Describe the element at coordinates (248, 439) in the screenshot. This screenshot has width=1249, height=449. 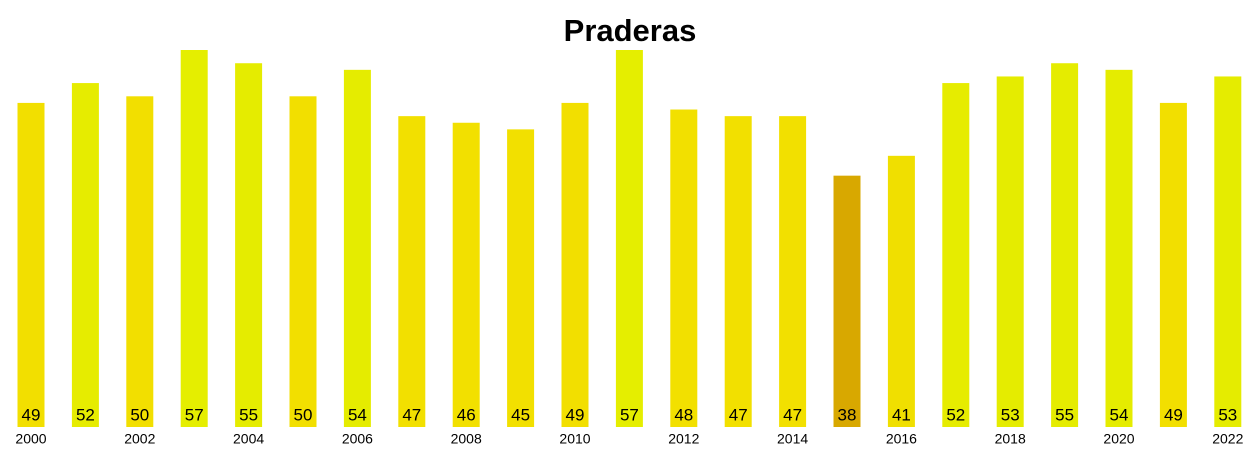
I see `x-tick-label: 2004` at that location.